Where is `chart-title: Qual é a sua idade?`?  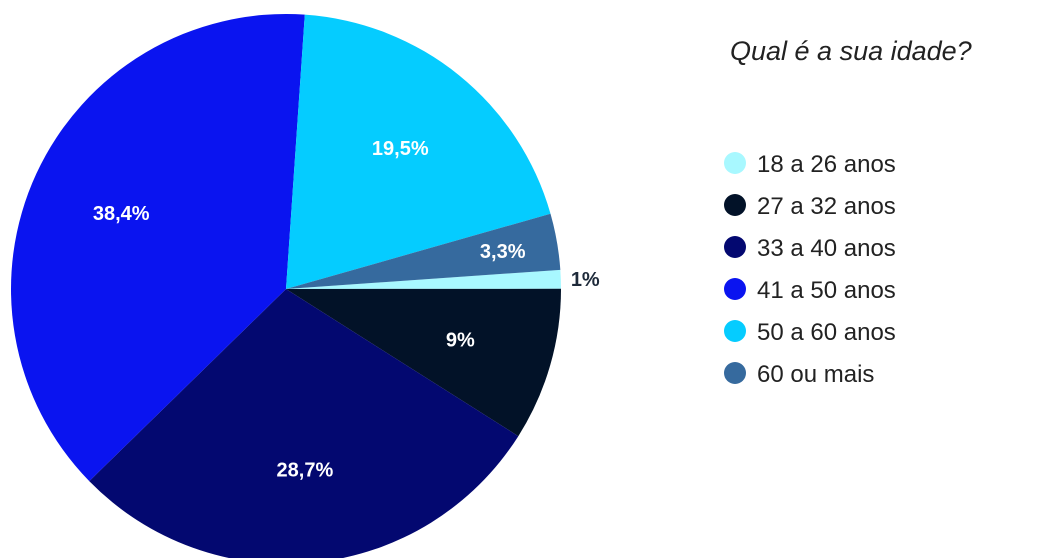
chart-title: Qual é a sua idade? is located at coordinates (851, 51).